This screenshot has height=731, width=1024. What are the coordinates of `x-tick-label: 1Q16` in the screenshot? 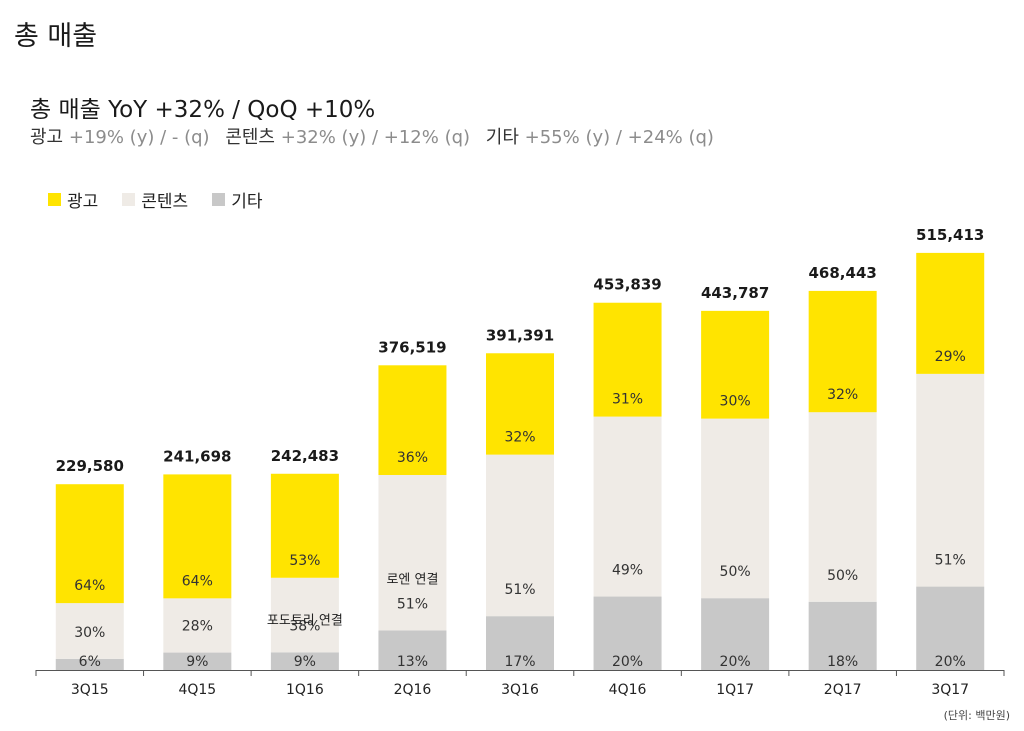 It's located at (305, 690).